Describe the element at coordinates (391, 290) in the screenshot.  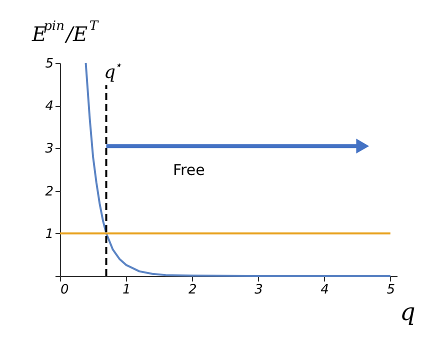
I see `x-tick-label: 5` at that location.